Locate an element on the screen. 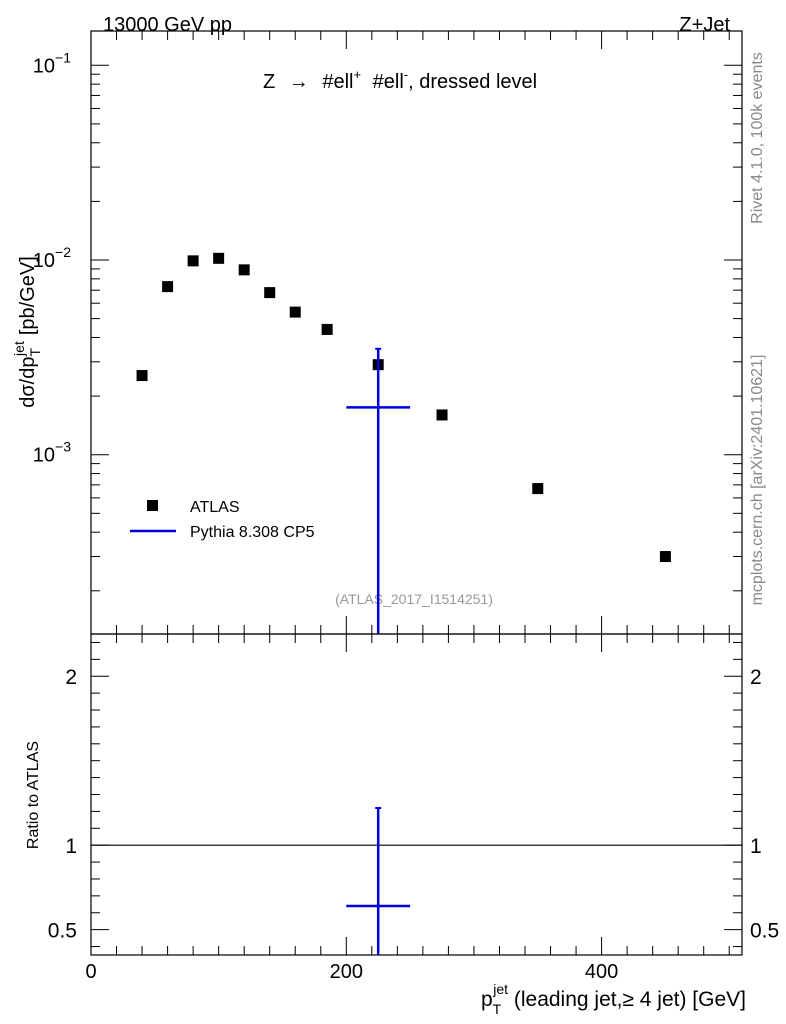 This screenshot has height=1024, width=786. main-y-axis-label: dσ/dpTjet[pb/GeV] is located at coordinates (27, 332).